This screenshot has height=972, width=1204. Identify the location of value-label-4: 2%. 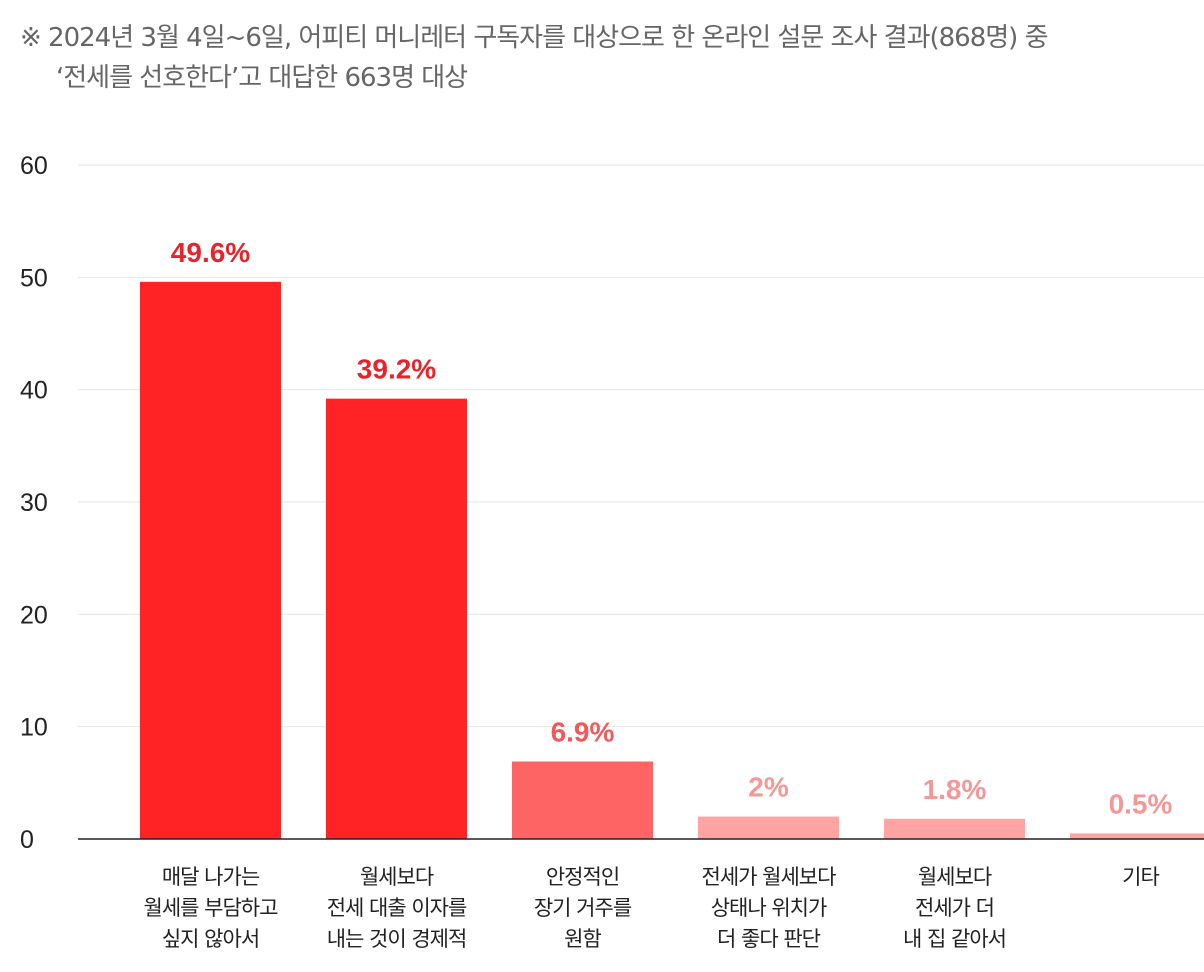
(768, 787).